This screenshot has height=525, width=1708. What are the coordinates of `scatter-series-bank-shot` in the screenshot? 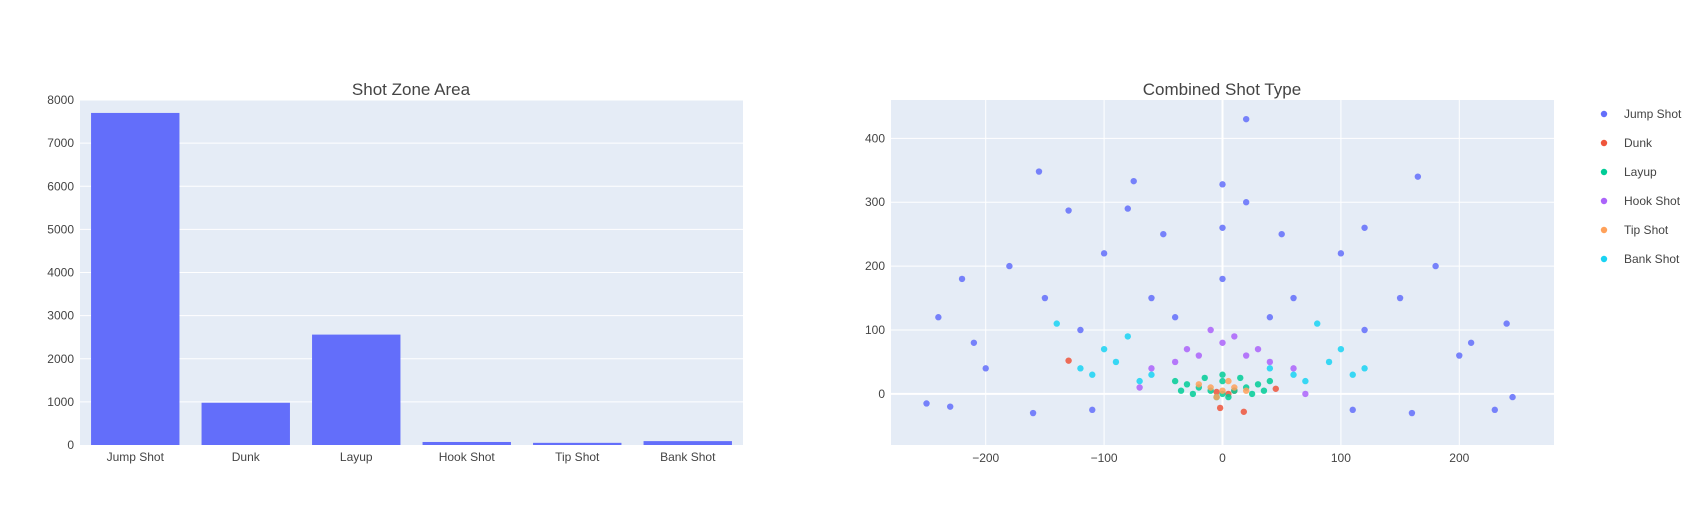 It's located at (1210, 352).